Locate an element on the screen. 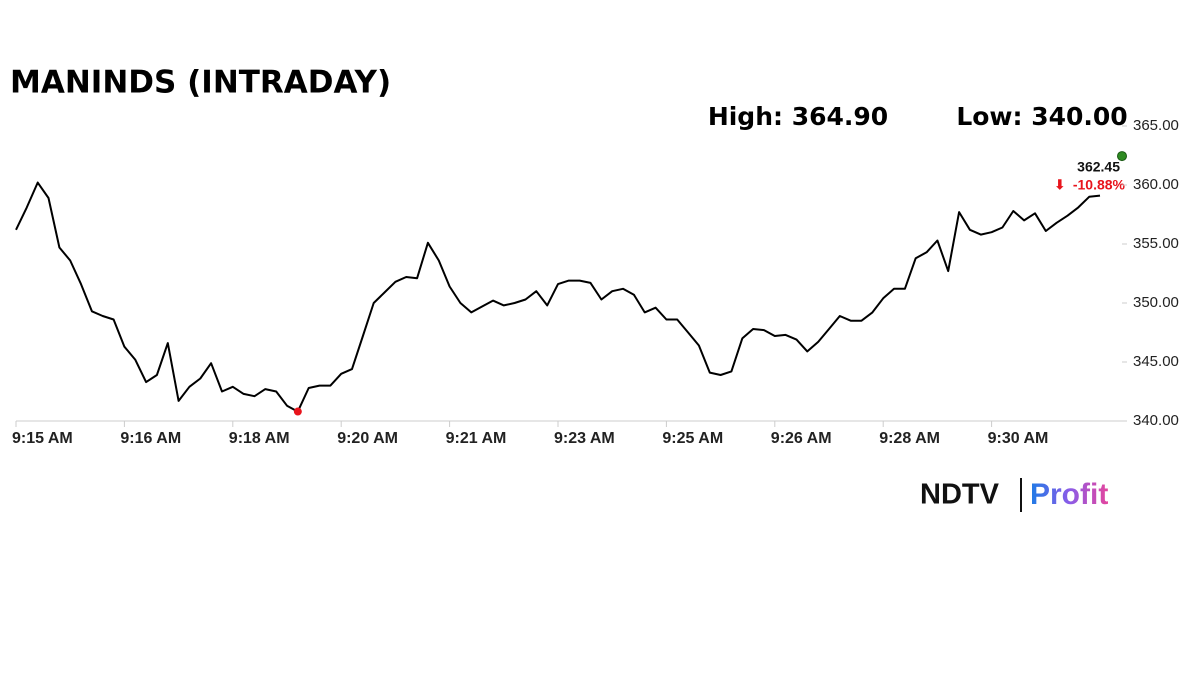 The height and width of the screenshot is (675, 1200). change-arrow: ⬇ is located at coordinates (1060, 185).